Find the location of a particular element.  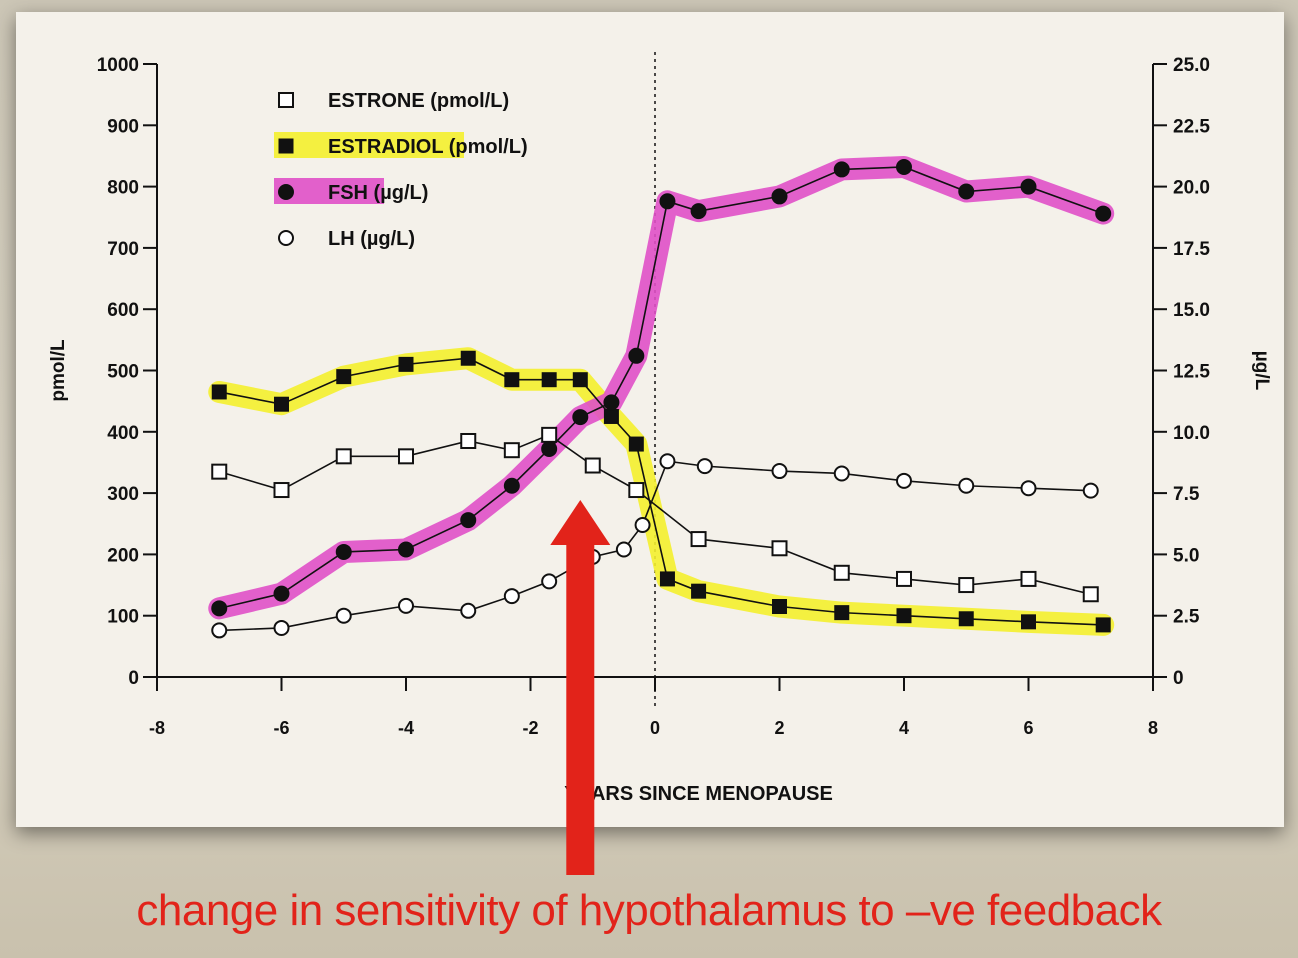

y-right-tick-label: 5.0 is located at coordinates (1186, 555).